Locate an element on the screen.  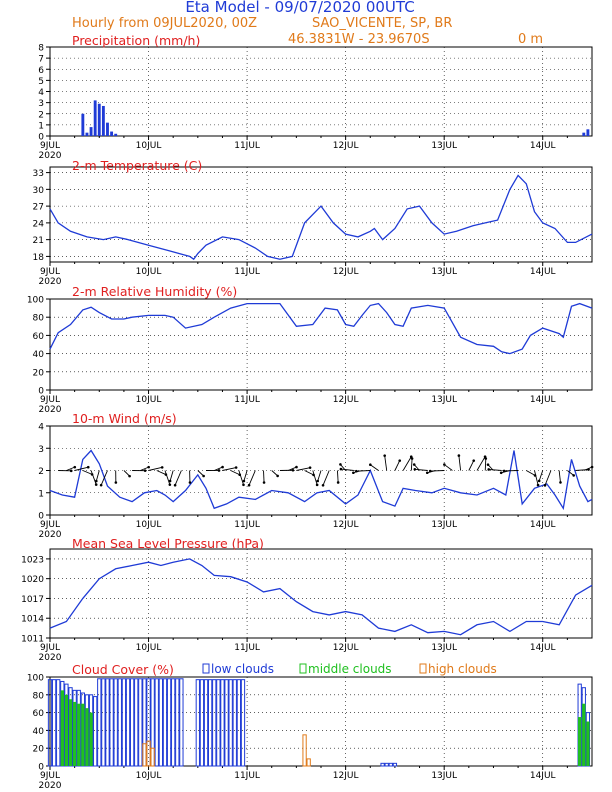
cloud-high-bar is located at coordinates (304, 750).